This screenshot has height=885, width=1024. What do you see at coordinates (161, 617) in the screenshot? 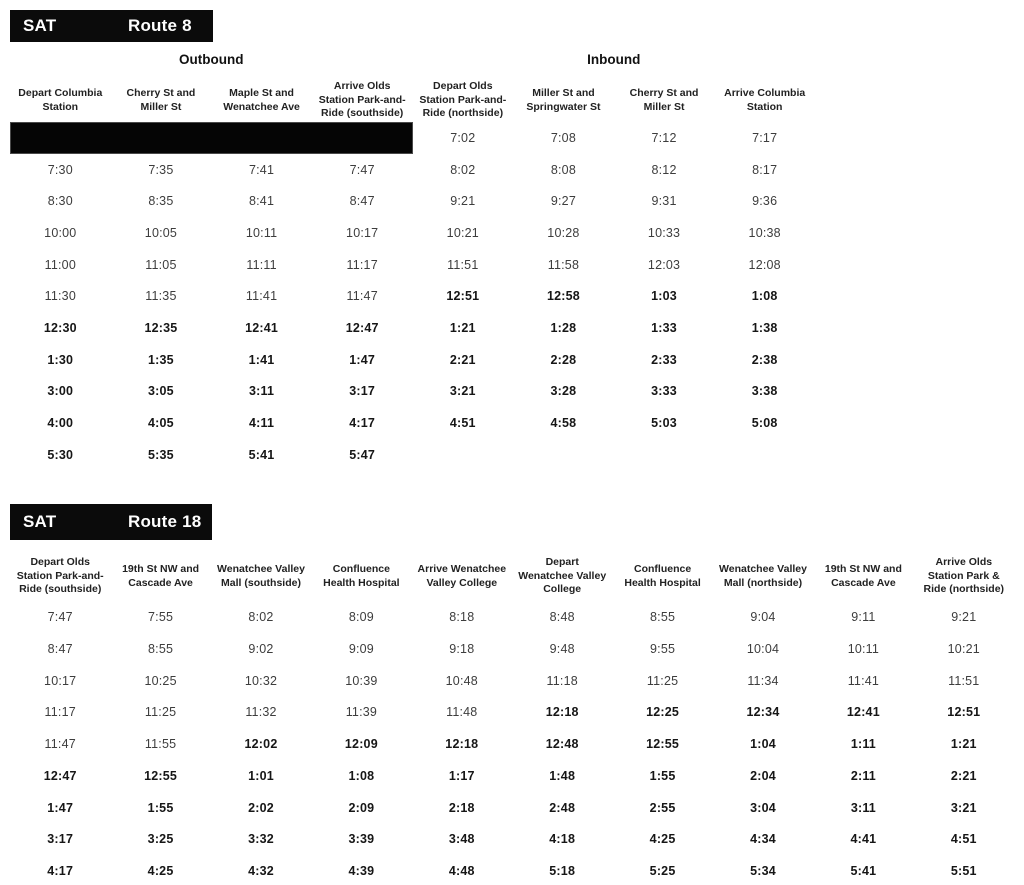
I see `time-cell: 7:55` at bounding box center [161, 617].